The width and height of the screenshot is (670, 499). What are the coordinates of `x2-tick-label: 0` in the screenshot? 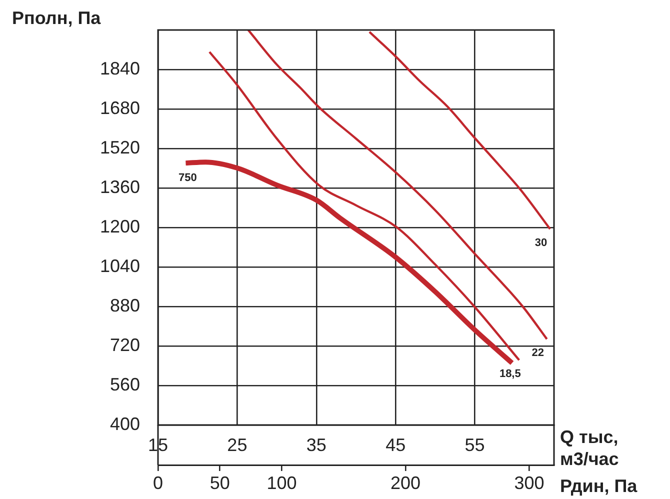 It's located at (158, 482).